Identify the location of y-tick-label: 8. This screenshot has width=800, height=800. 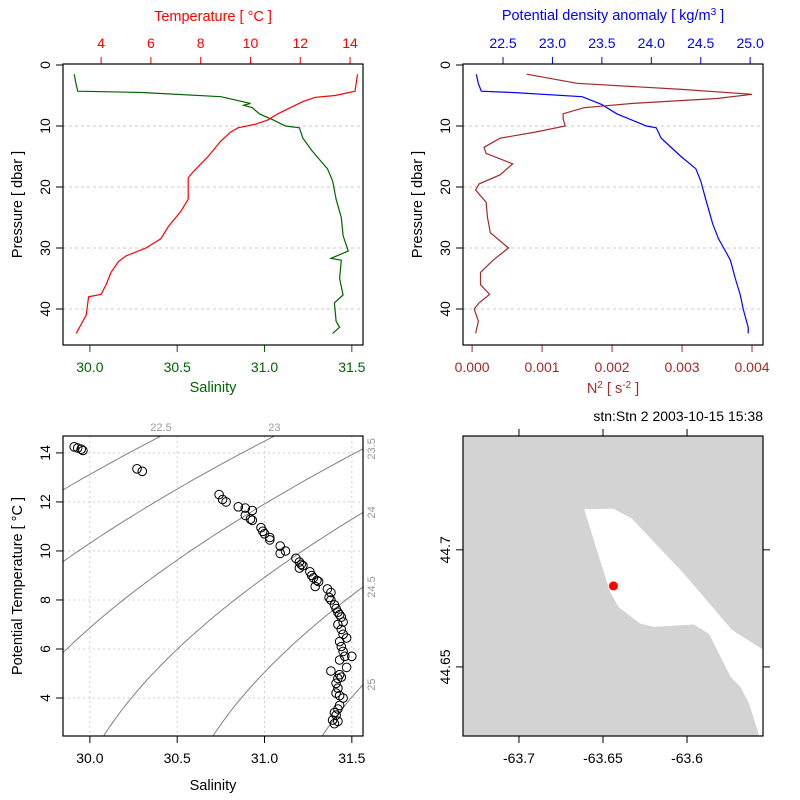
(45, 600).